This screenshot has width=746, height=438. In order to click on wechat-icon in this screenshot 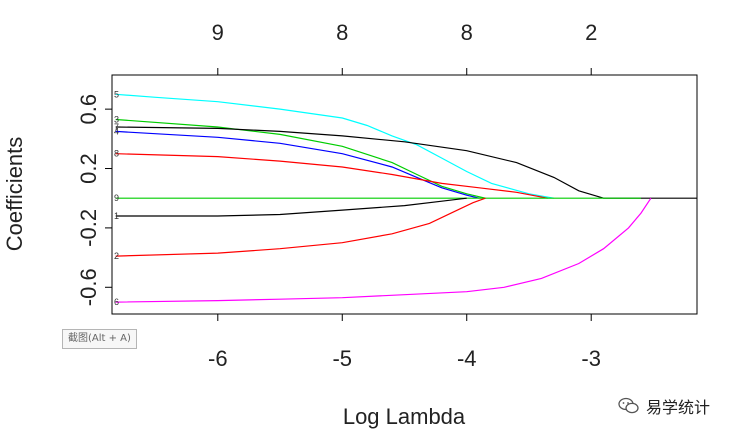, I will do `click(628, 405)`.